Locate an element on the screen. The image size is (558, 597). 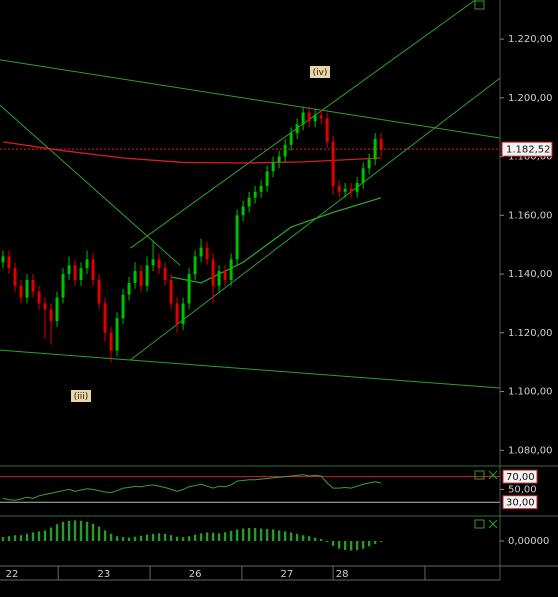
x-tick-label: 27 is located at coordinates (287, 574).